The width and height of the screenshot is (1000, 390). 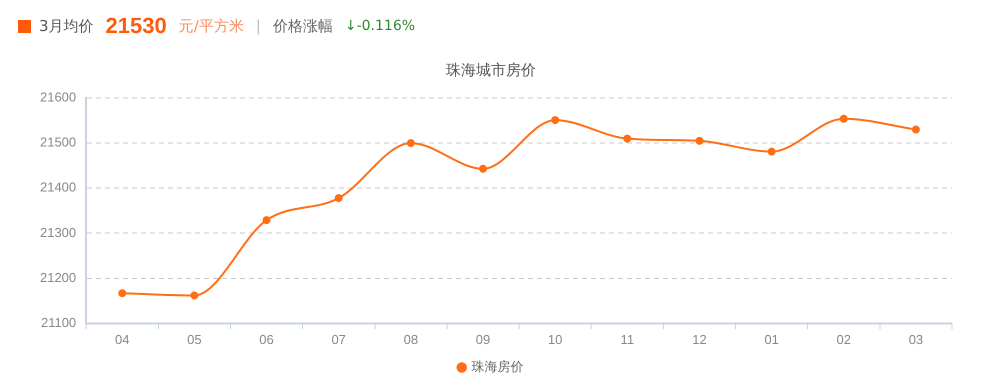 What do you see at coordinates (58, 277) in the screenshot?
I see `y-tick-label: 21200` at bounding box center [58, 277].